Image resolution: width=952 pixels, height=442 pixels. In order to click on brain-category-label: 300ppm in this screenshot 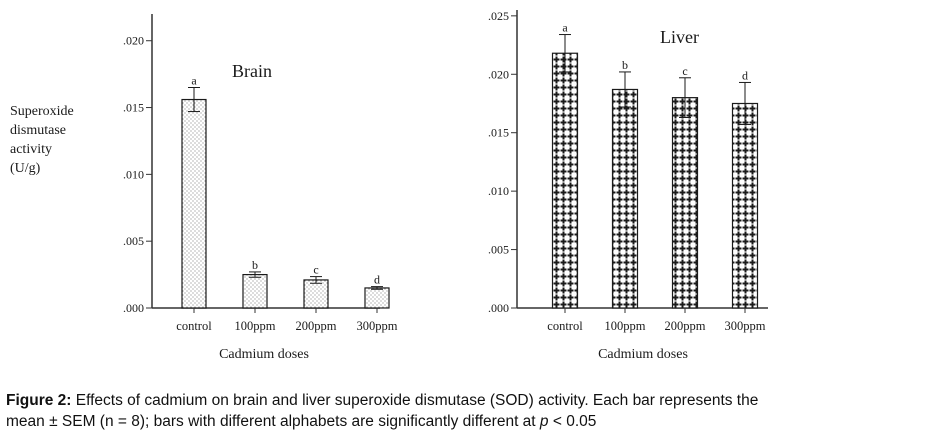, I will do `click(377, 326)`.